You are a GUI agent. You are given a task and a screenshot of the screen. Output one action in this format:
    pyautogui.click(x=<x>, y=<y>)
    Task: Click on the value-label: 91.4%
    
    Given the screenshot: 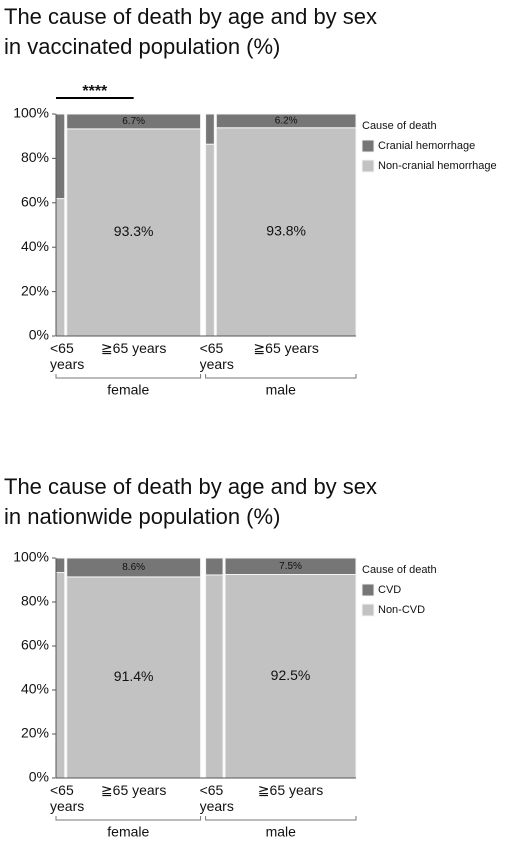 What is the action you would take?
    pyautogui.click(x=134, y=676)
    